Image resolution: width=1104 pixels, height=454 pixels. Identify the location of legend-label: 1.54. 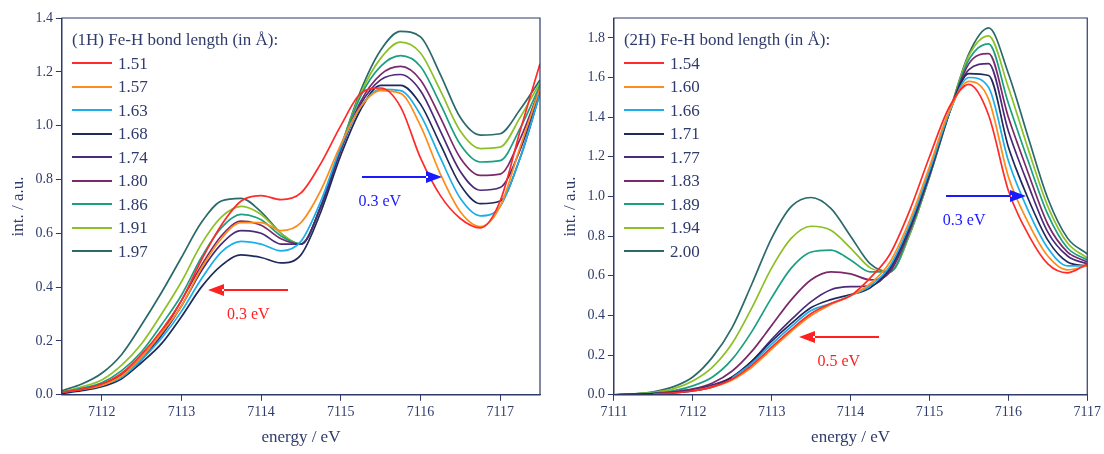
(684, 63).